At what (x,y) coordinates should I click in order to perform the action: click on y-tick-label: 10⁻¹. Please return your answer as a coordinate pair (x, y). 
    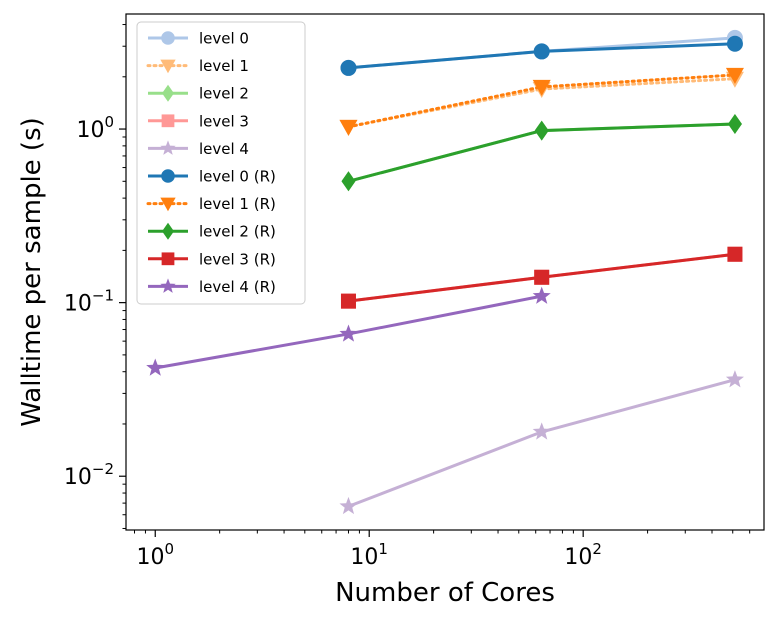
    Looking at the image, I should click on (89, 302).